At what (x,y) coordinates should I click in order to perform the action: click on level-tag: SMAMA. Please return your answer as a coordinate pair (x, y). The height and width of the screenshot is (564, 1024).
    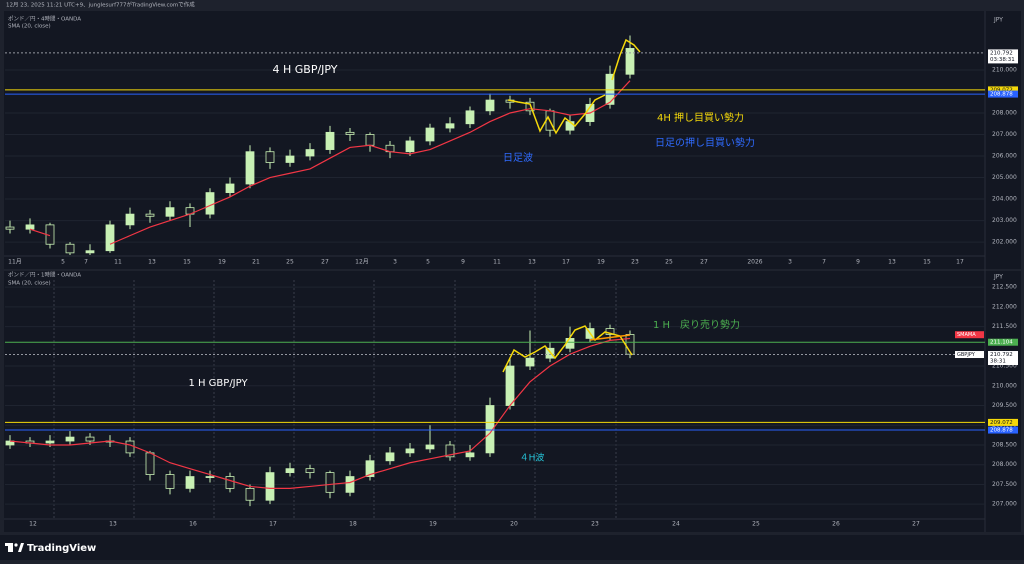
    Looking at the image, I should click on (966, 335).